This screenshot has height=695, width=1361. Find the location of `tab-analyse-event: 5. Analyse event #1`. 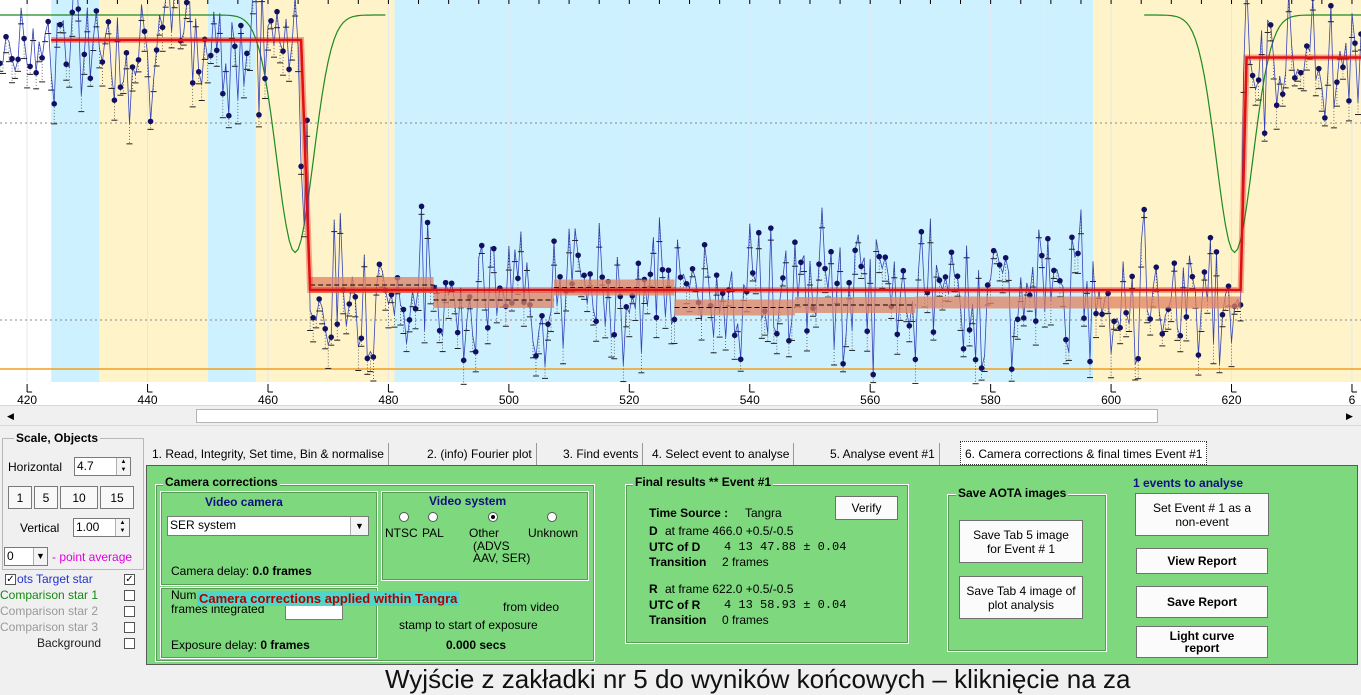

tab-analyse-event: 5. Analyse event #1 is located at coordinates (883, 454).